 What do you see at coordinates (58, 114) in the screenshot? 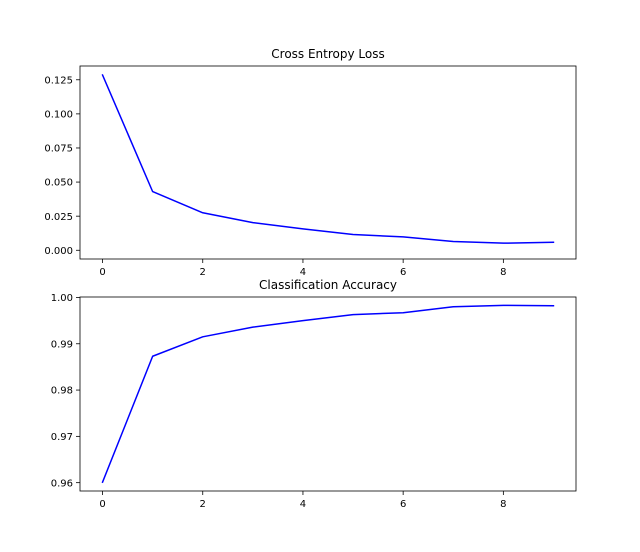
I see `loss-y-tick-label: 0.100` at bounding box center [58, 114].